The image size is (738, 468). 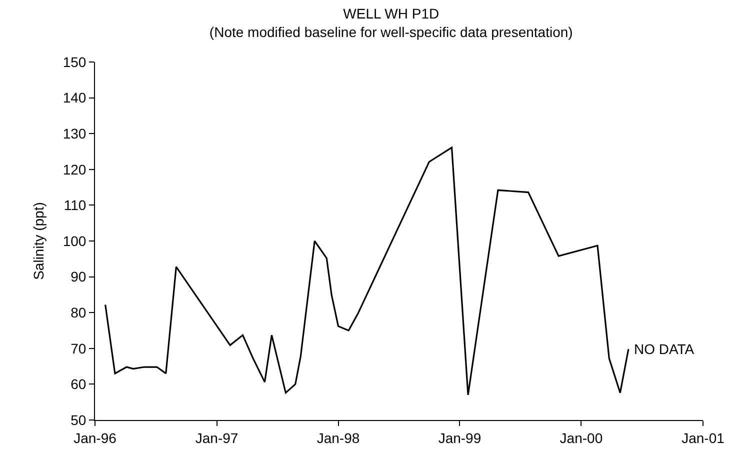 What do you see at coordinates (460, 438) in the screenshot?
I see `x-tick-label: Jan-99` at bounding box center [460, 438].